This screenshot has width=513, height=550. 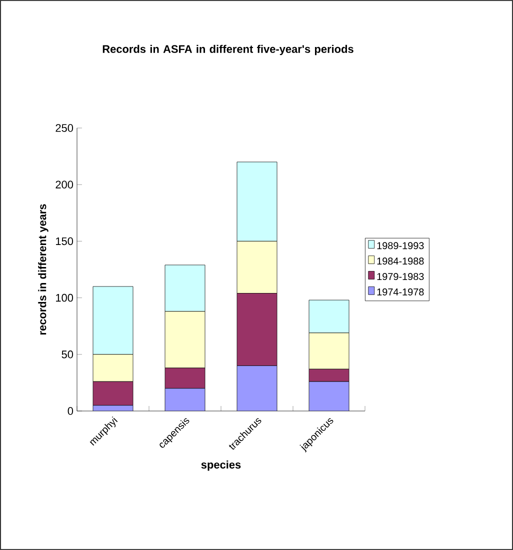 I want to click on x-axis-title: species, so click(x=221, y=465).